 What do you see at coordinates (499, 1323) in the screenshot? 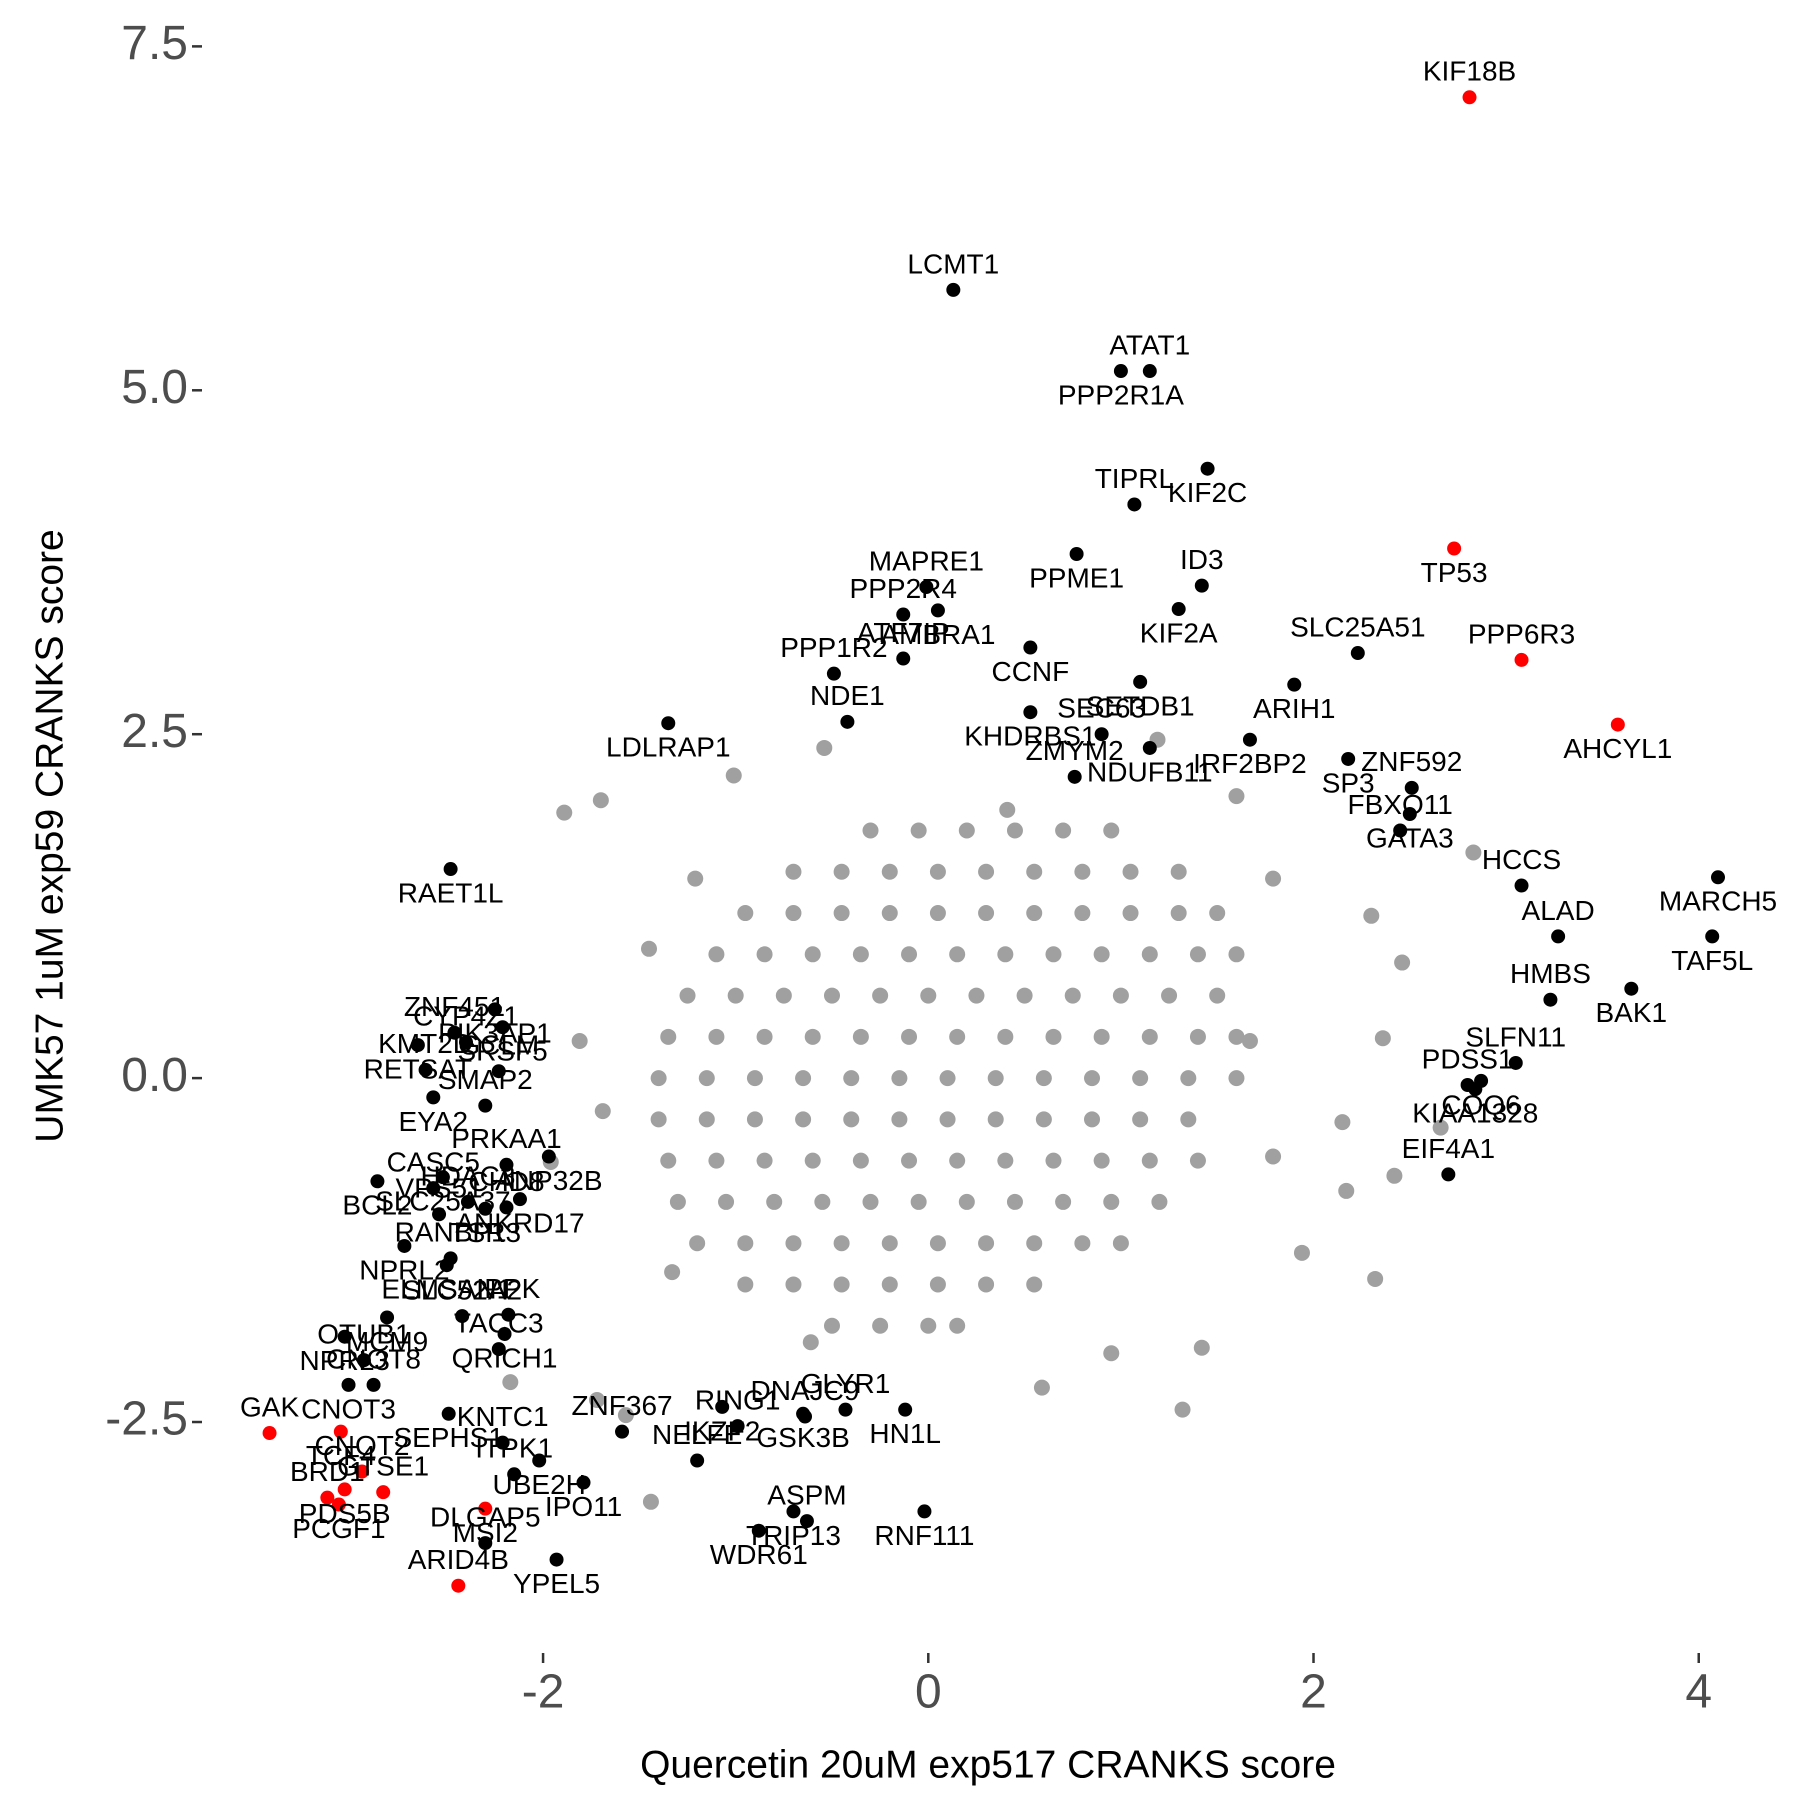
I see `point-label: TACC3` at bounding box center [499, 1323].